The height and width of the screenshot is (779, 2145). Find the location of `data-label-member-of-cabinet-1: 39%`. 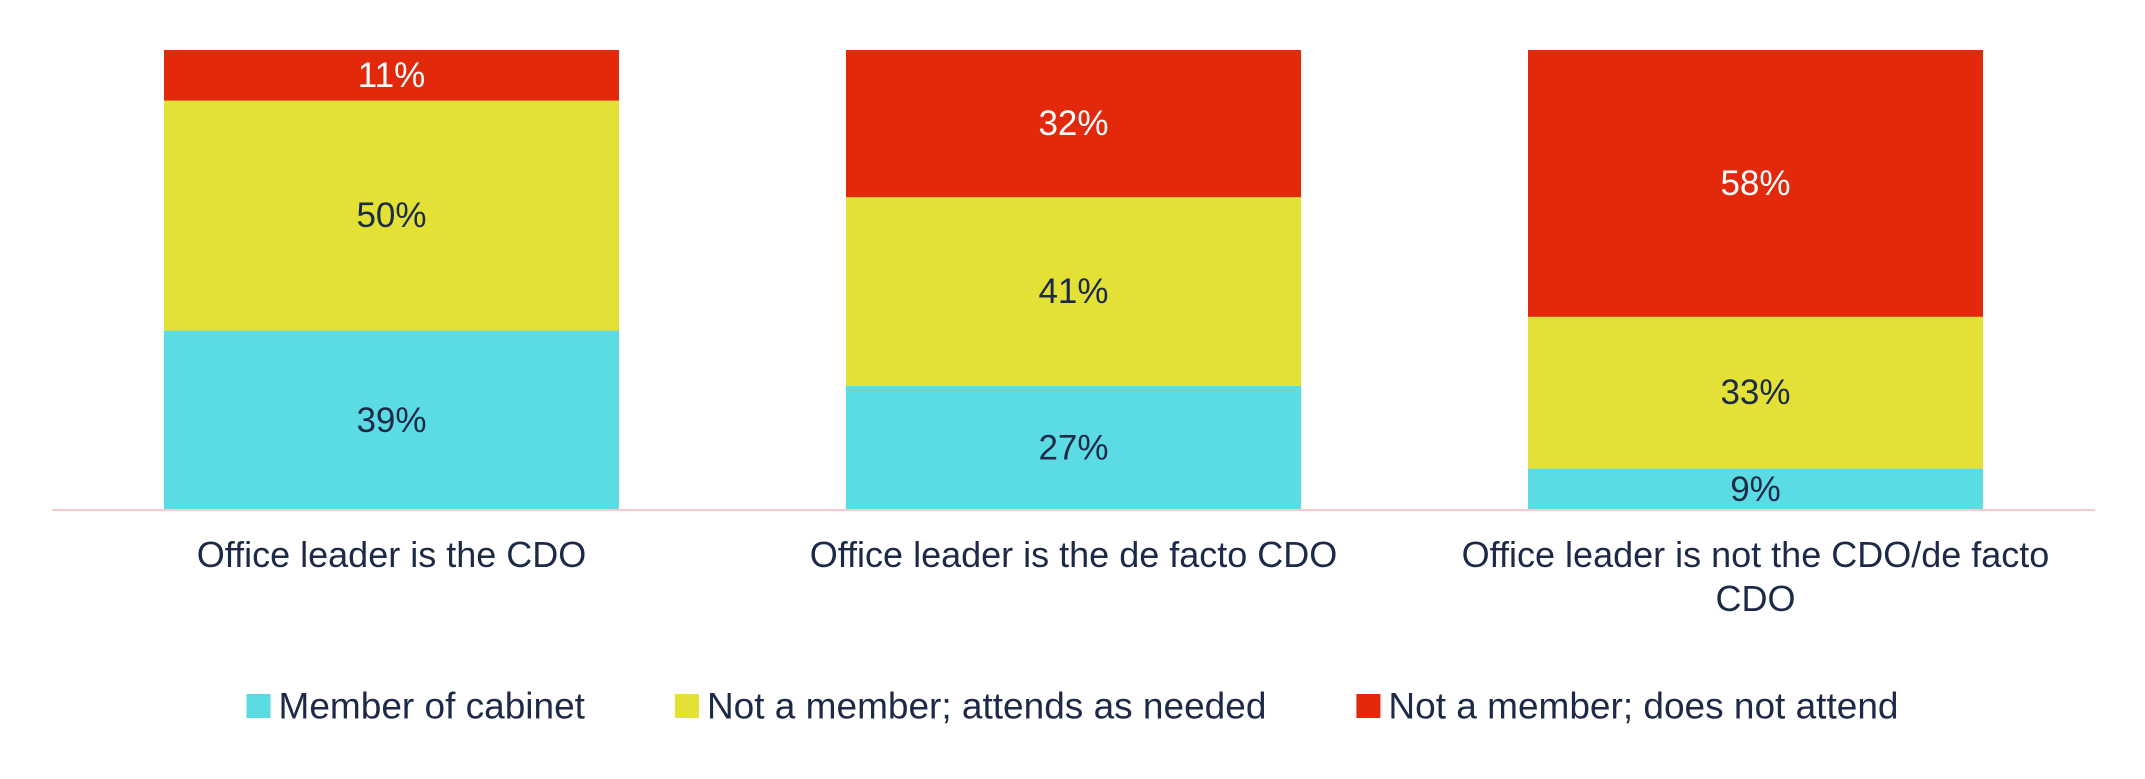

data-label-member-of-cabinet-1: 39% is located at coordinates (391, 420).